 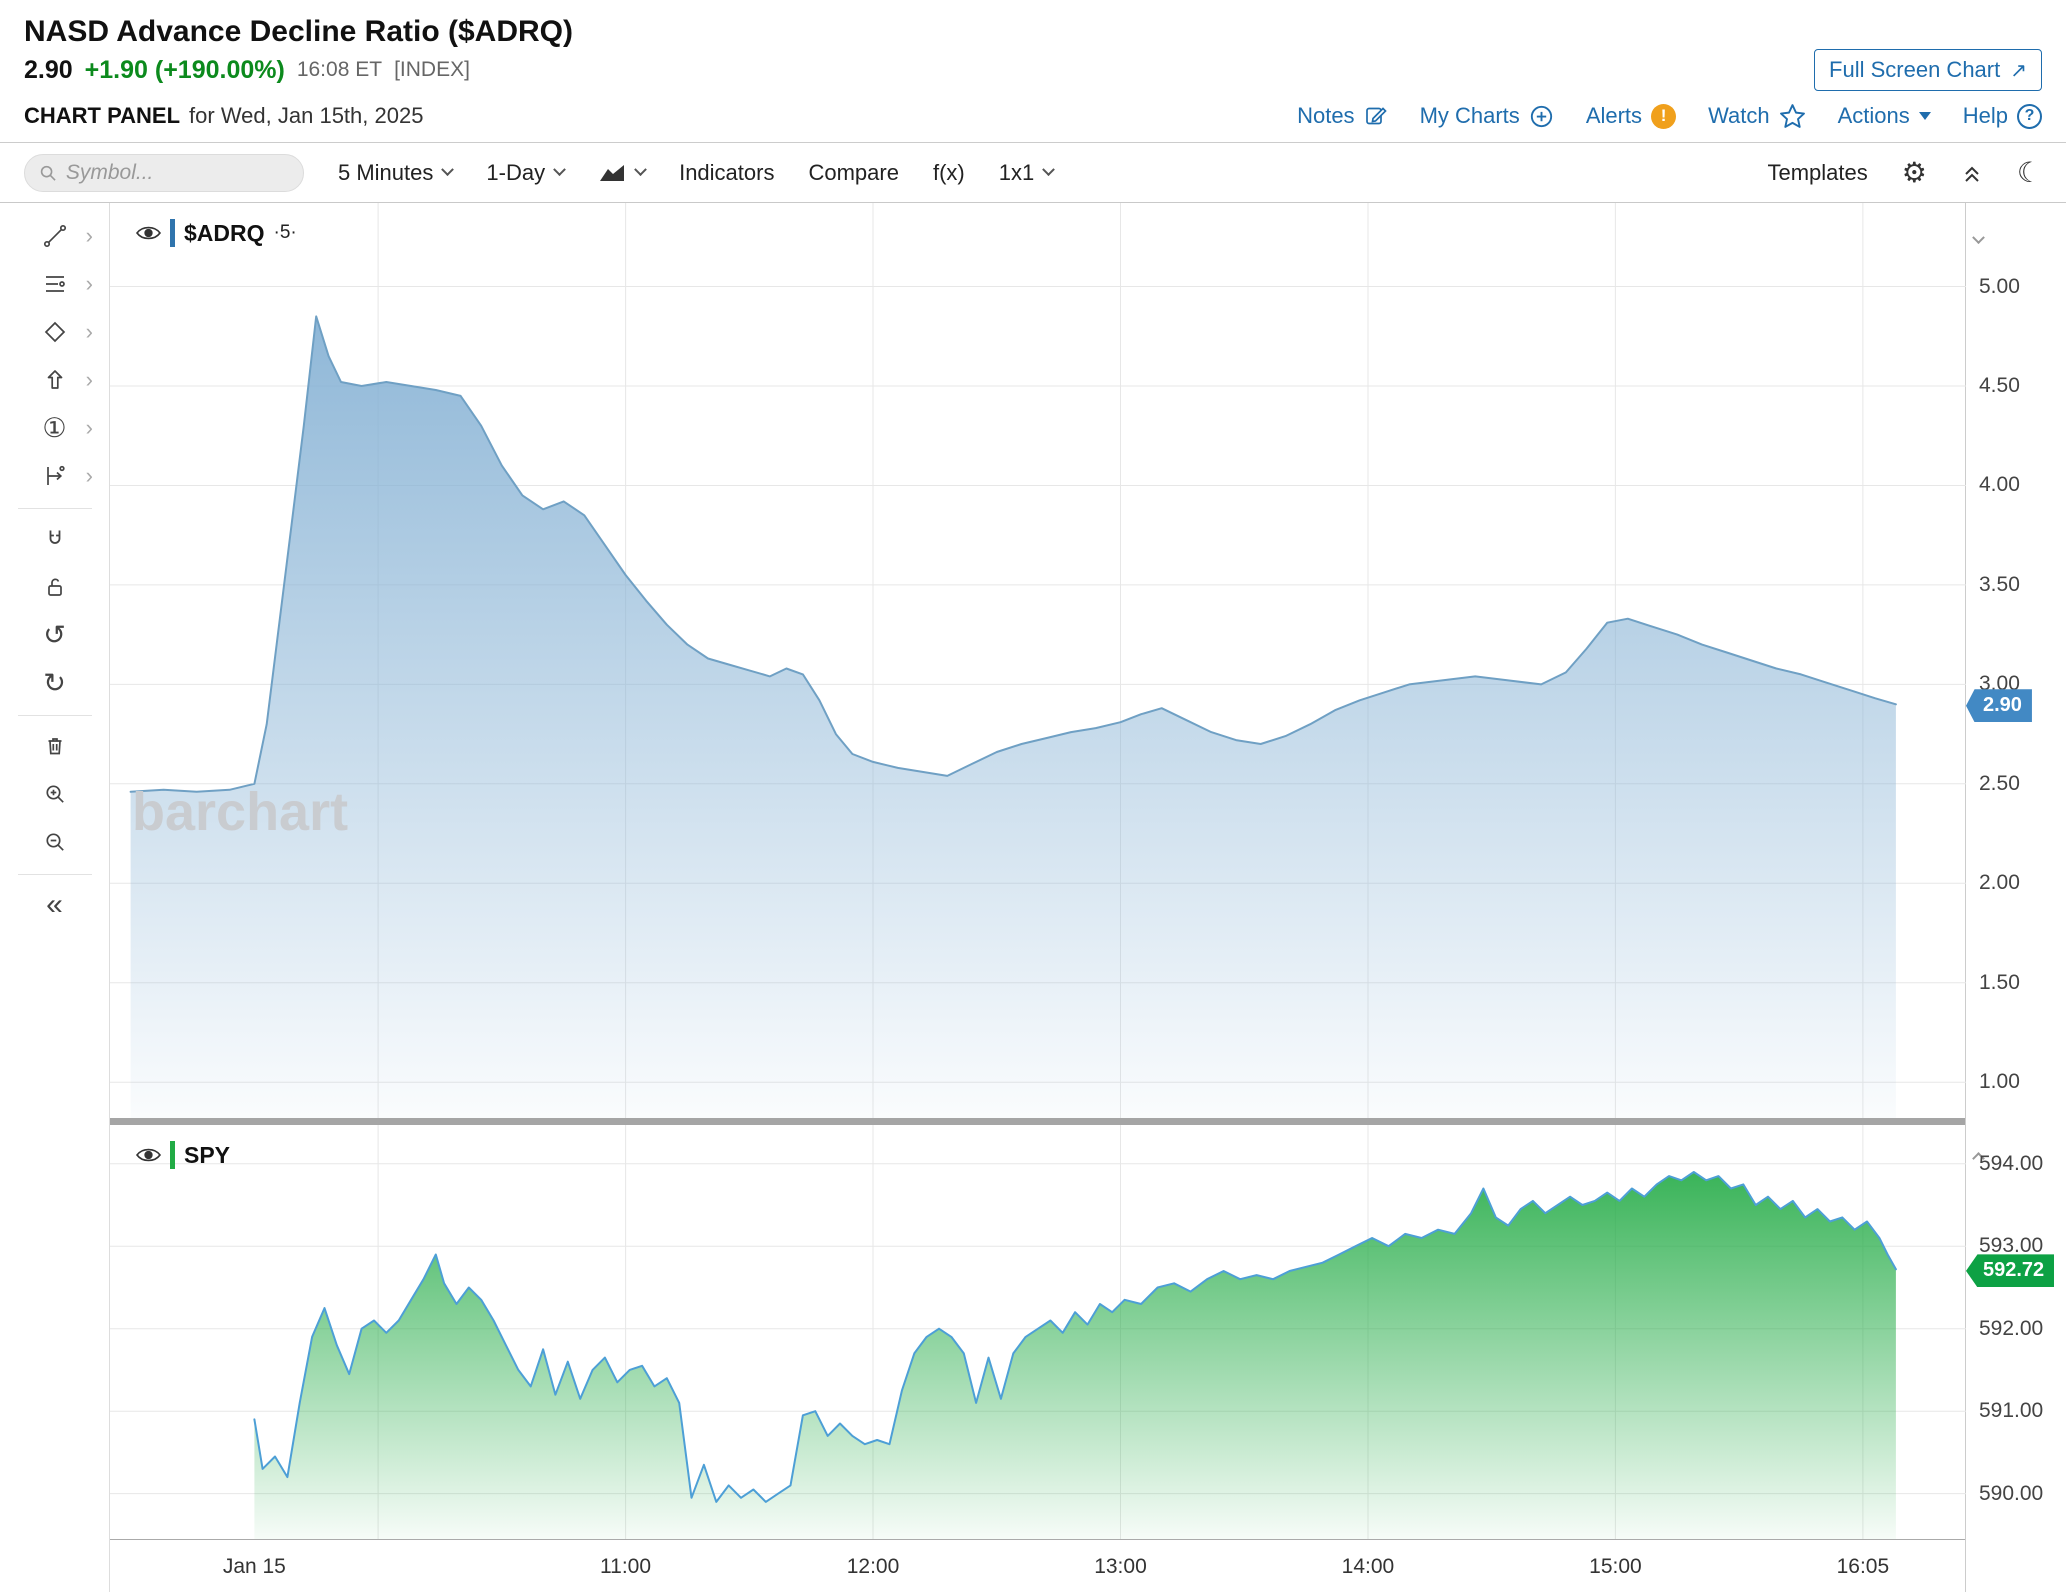 I want to click on trendline-tool: ›, so click(x=54, y=236).